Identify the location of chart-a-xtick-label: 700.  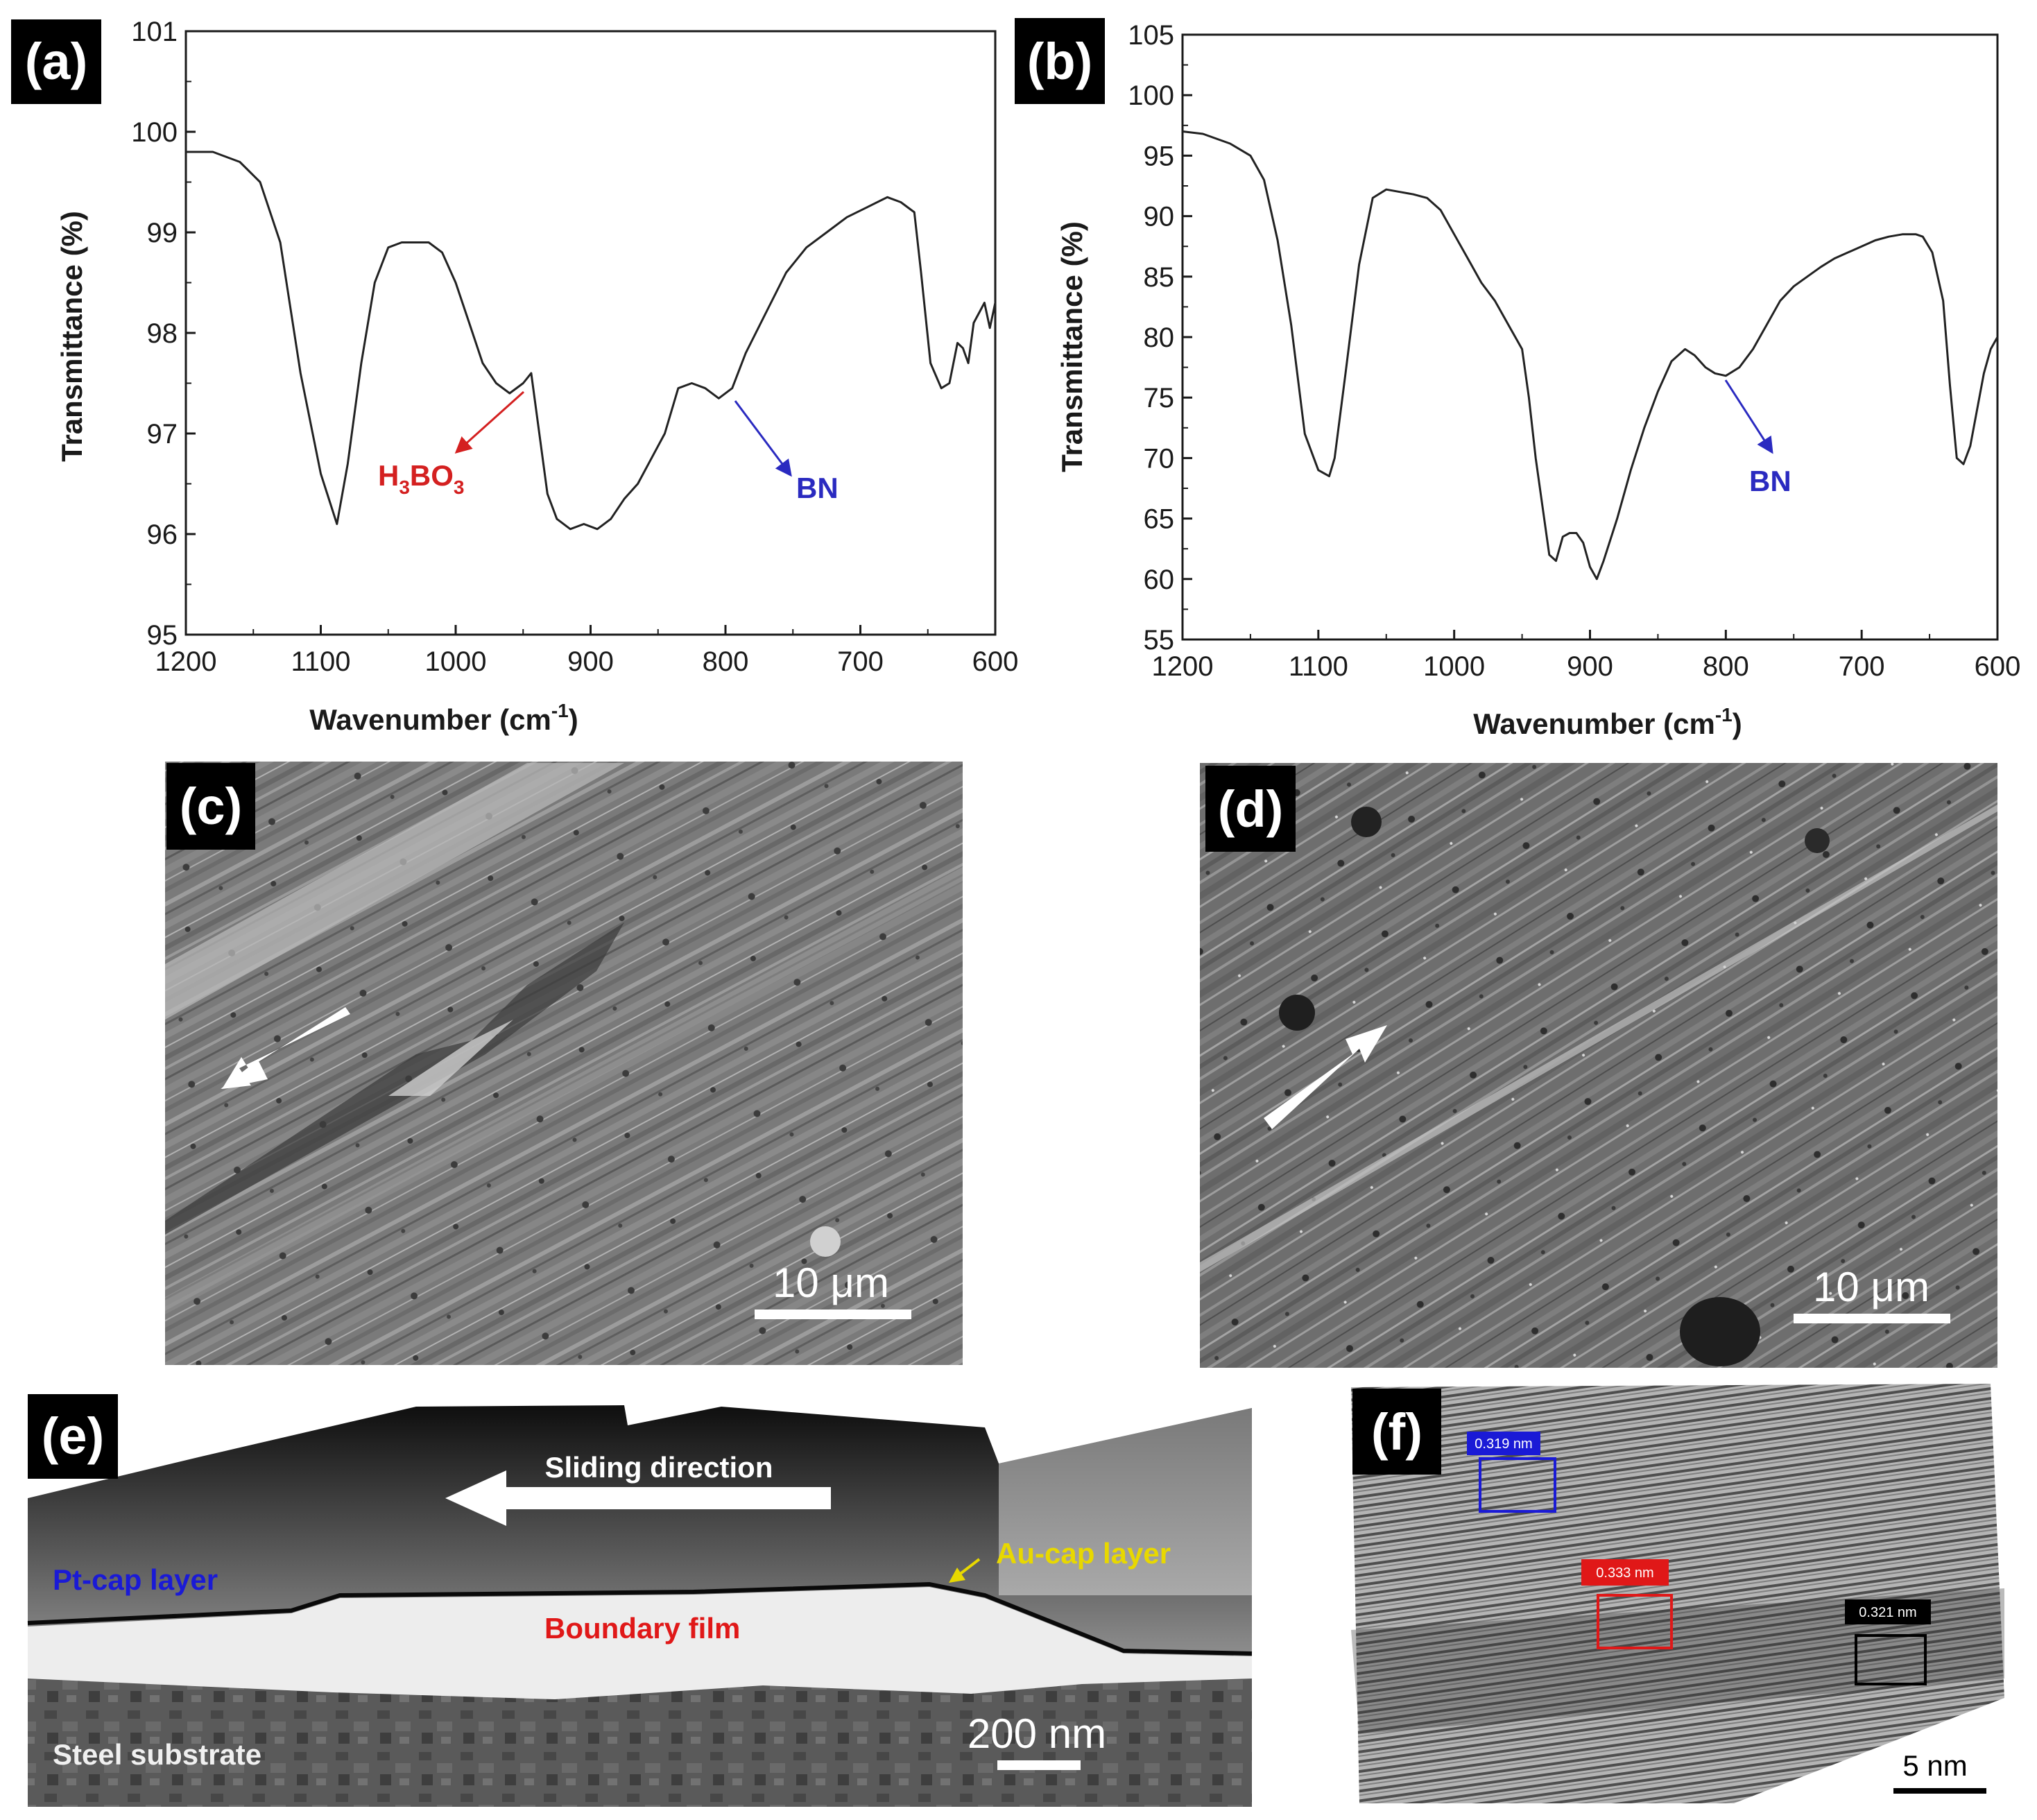
(860, 661).